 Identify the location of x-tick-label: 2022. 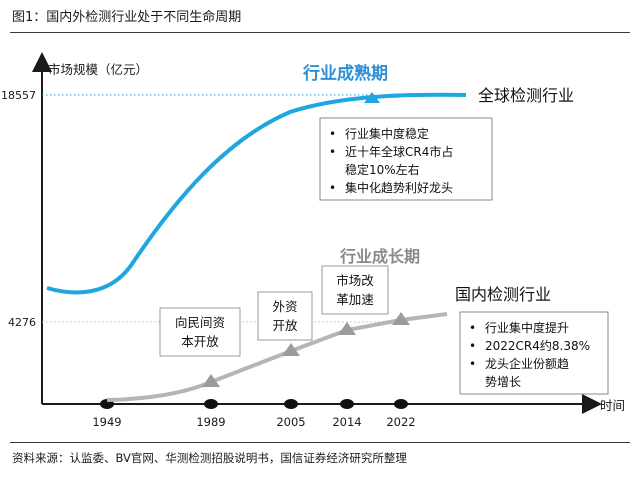
(400, 422).